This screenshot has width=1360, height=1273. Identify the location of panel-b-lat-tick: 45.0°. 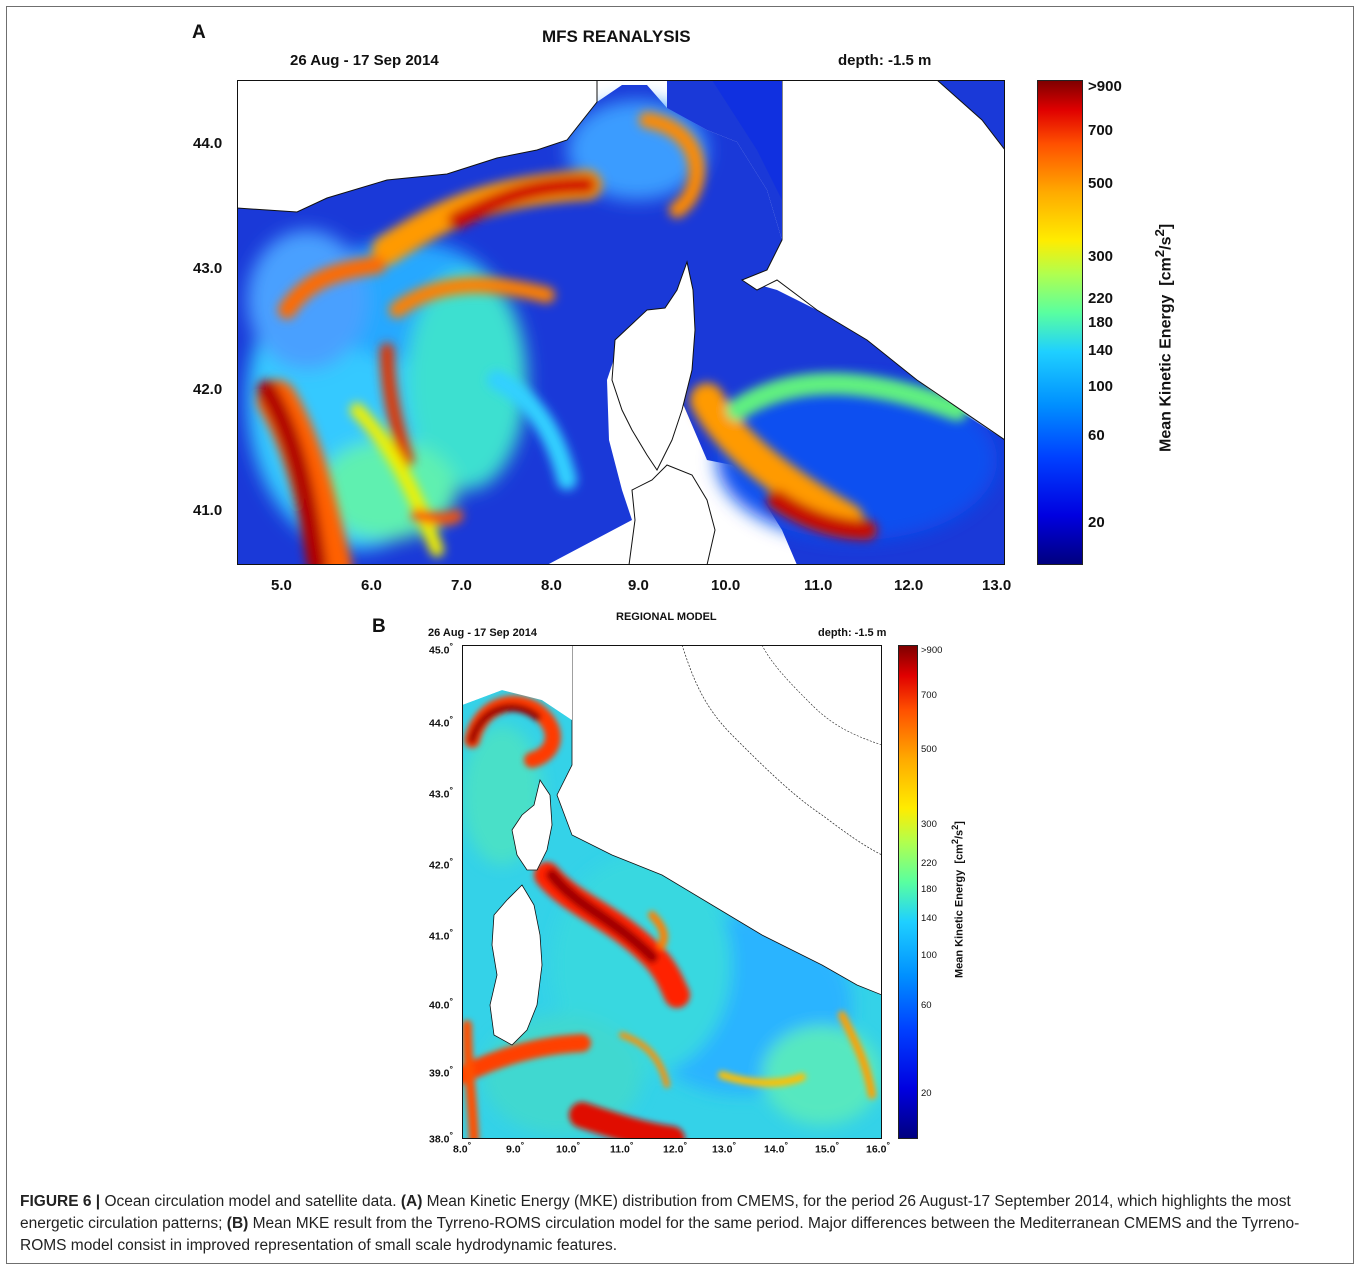
(441, 649).